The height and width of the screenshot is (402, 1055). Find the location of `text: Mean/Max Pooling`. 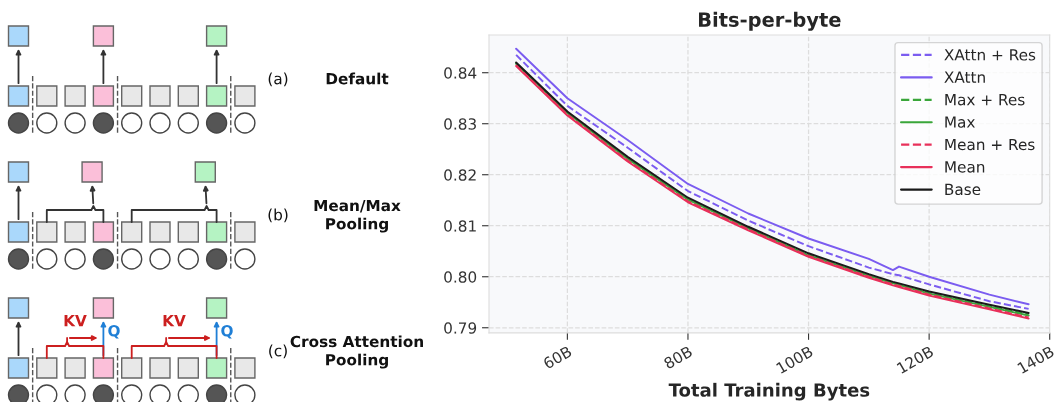

text: Mean/Max Pooling is located at coordinates (357, 216).